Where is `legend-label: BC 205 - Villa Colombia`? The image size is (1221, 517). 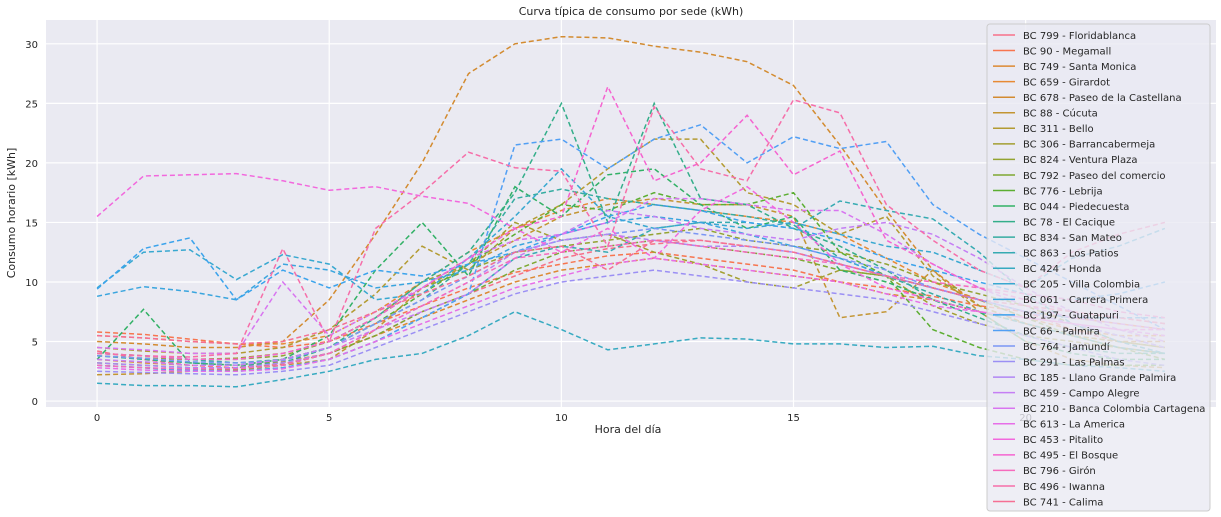 legend-label: BC 205 - Villa Colombia is located at coordinates (1081, 285).